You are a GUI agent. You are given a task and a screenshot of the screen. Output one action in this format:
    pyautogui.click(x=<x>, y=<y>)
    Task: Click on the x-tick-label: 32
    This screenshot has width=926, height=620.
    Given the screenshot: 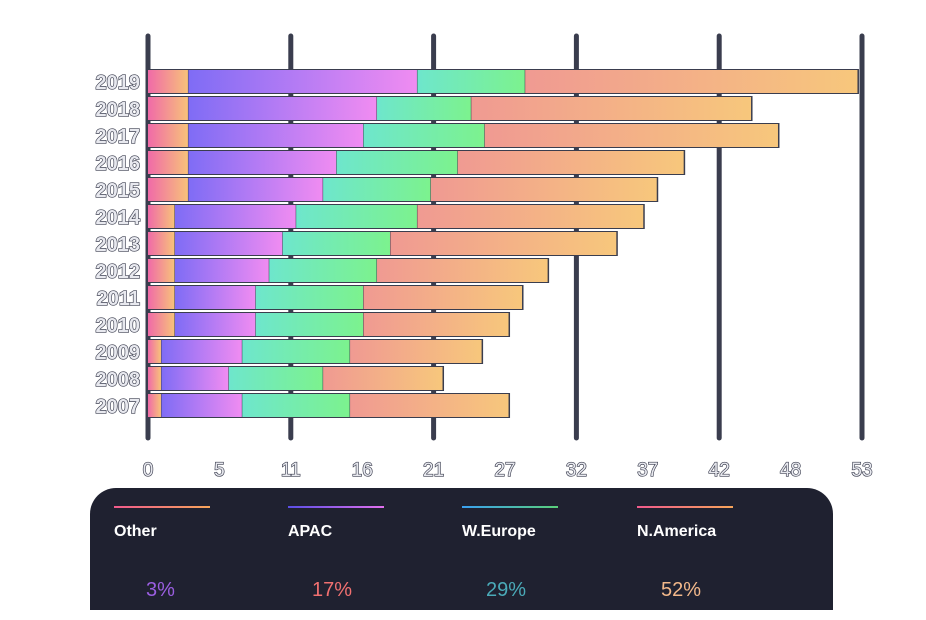 What is the action you would take?
    pyautogui.click(x=576, y=470)
    